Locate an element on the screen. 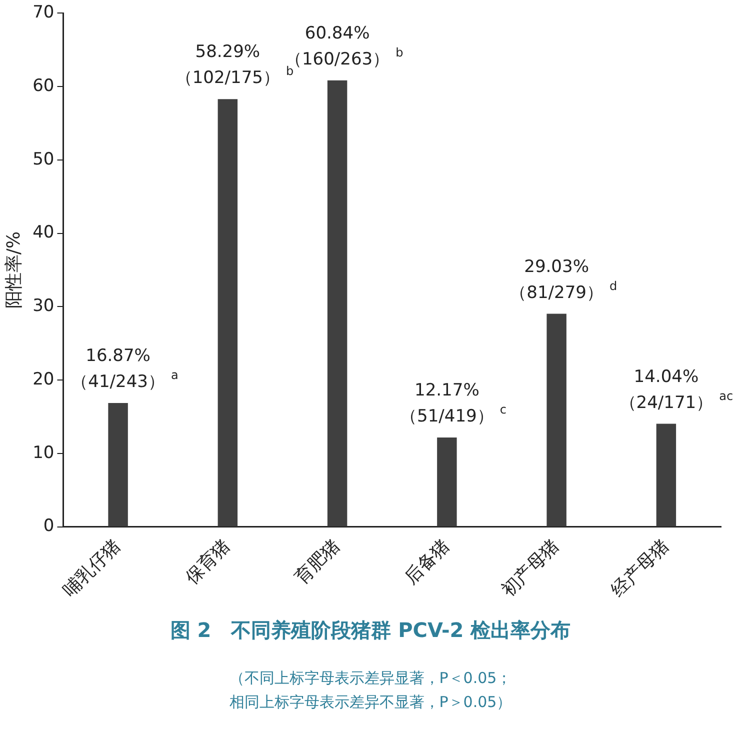 The image size is (741, 748). x-tick-label: 初产母猪 is located at coordinates (531, 568).